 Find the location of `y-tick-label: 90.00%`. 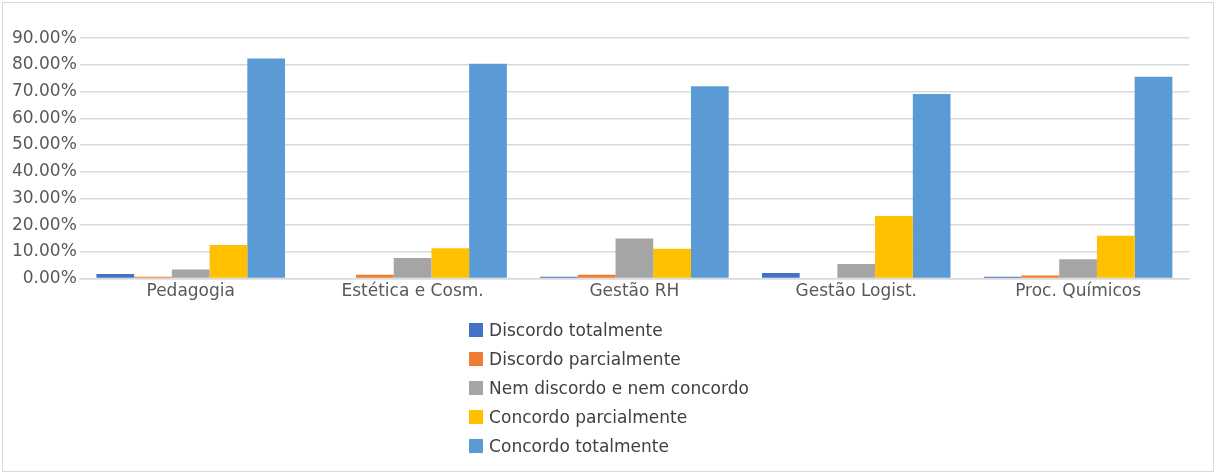

y-tick-label: 90.00% is located at coordinates (44, 36).